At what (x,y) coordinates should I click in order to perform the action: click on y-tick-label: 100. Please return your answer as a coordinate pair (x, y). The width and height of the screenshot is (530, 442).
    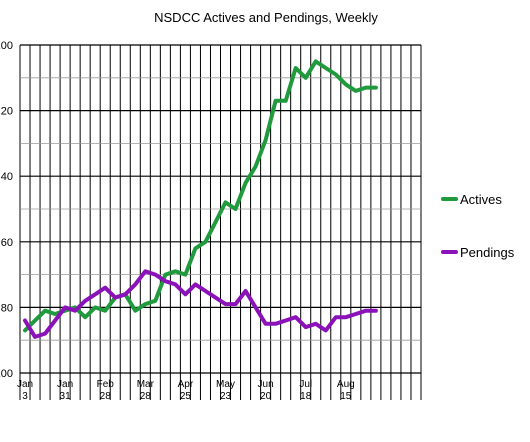
    Looking at the image, I should click on (6, 374).